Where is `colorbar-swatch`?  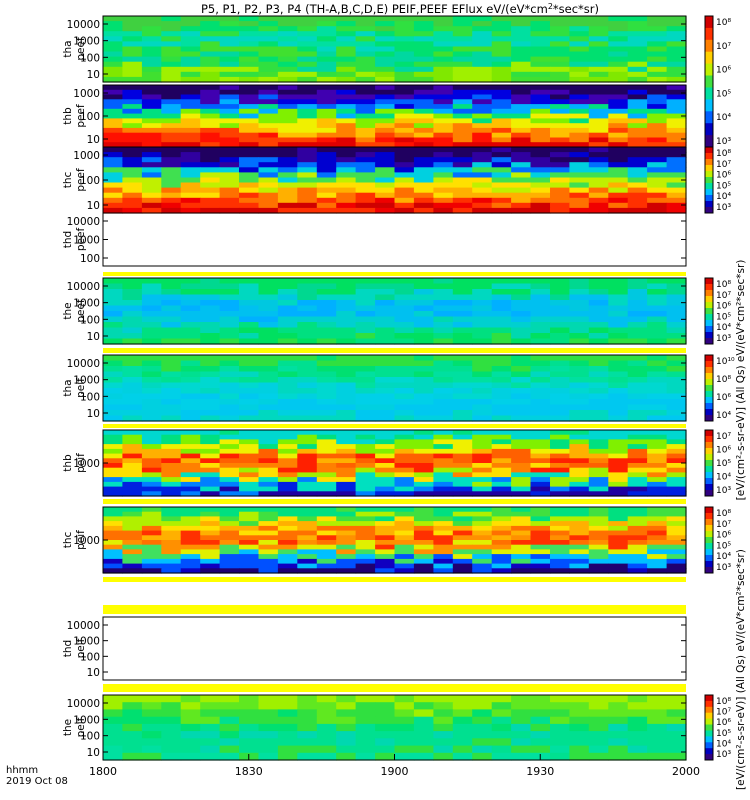 colorbar-swatch is located at coordinates (709, 406).